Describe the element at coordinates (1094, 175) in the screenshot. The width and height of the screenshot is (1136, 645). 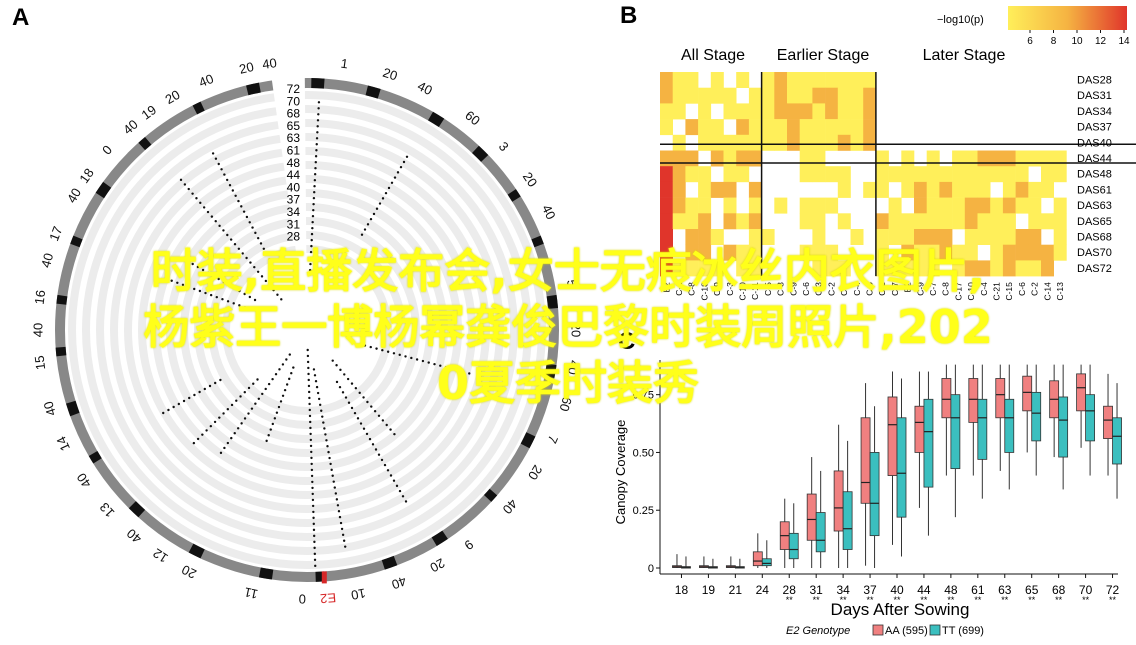
I see `row-label: DAS48` at that location.